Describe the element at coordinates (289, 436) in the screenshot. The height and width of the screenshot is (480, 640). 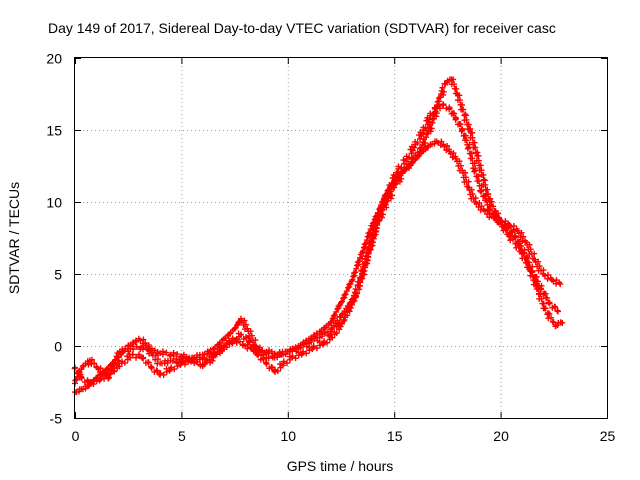
I see `x-tick-label: 10` at that location.